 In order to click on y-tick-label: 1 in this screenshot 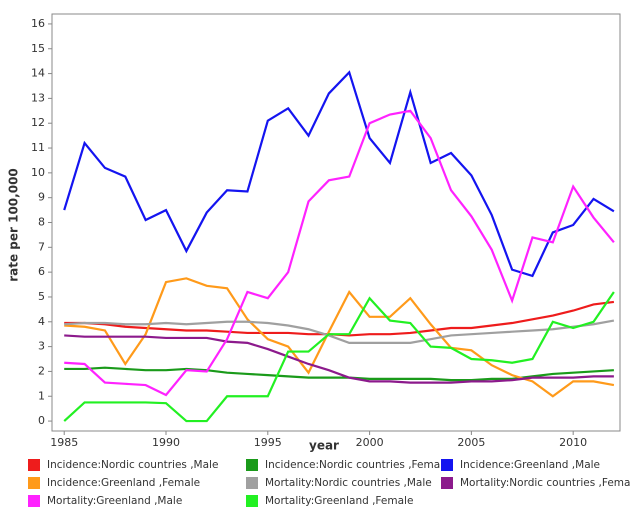, I will do `click(41, 395)`.